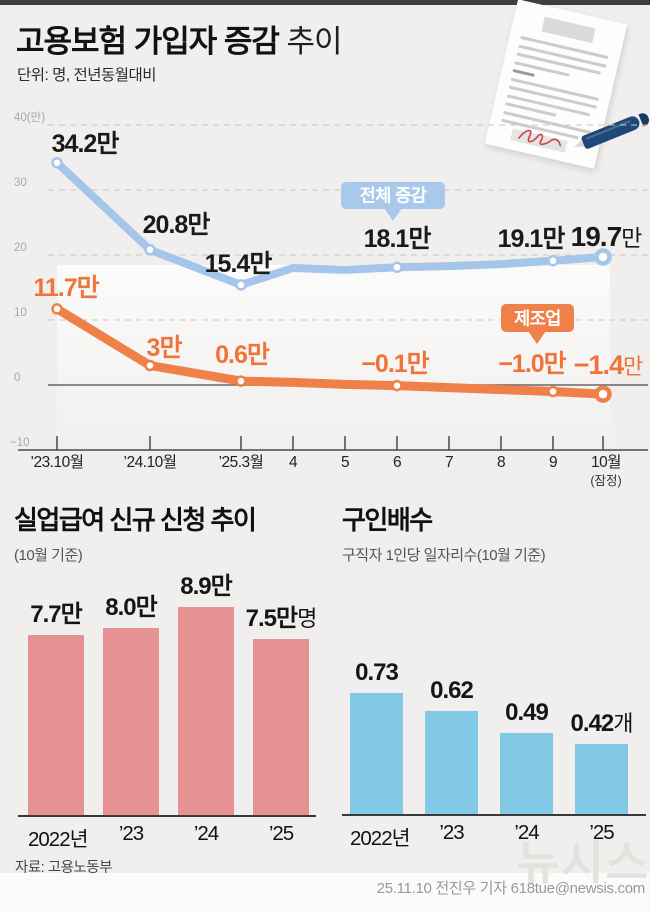  What do you see at coordinates (537, 319) in the screenshot?
I see `svg-text: 제조업` at bounding box center [537, 319].